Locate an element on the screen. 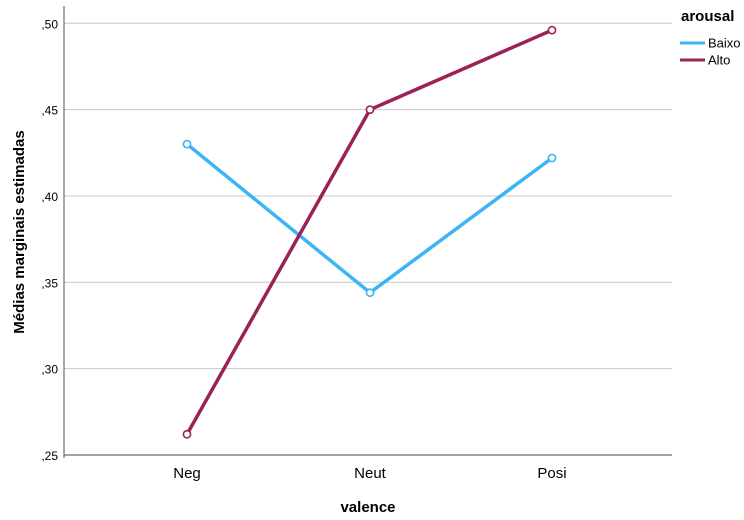  y-tick-label: ,35 is located at coordinates (49, 283).